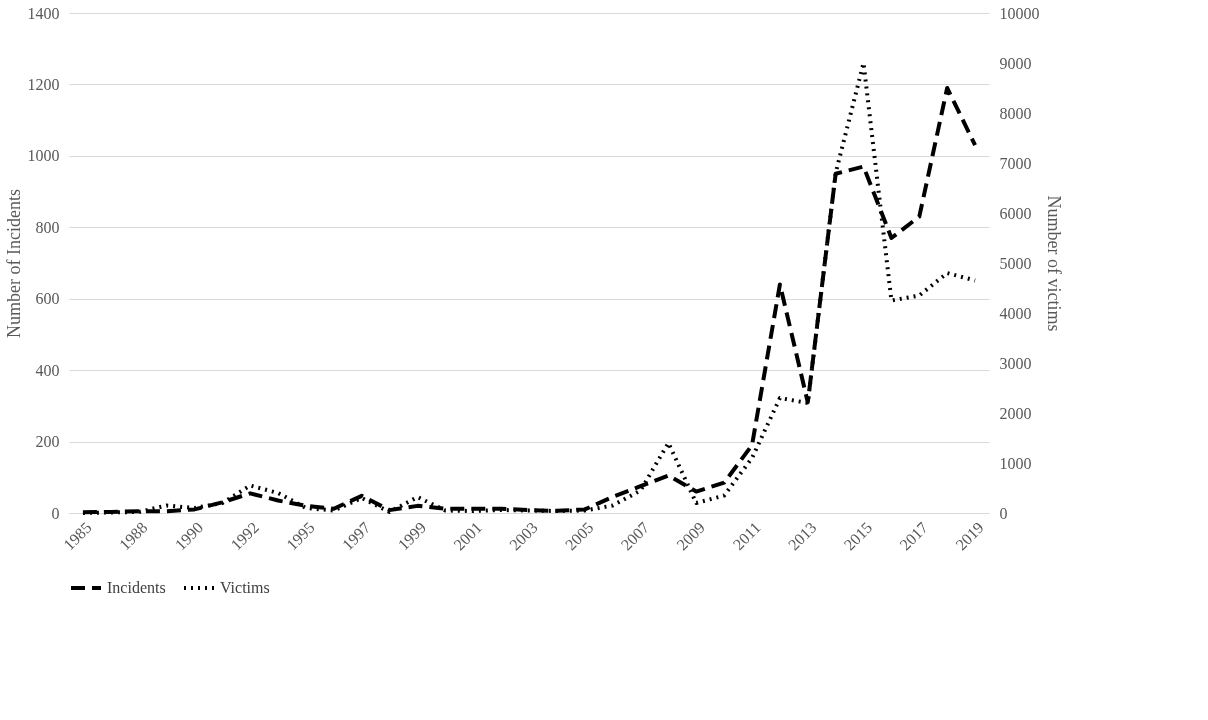 Image resolution: width=1208 pixels, height=720 pixels. I want to click on x-tick-label: 1999, so click(412, 536).